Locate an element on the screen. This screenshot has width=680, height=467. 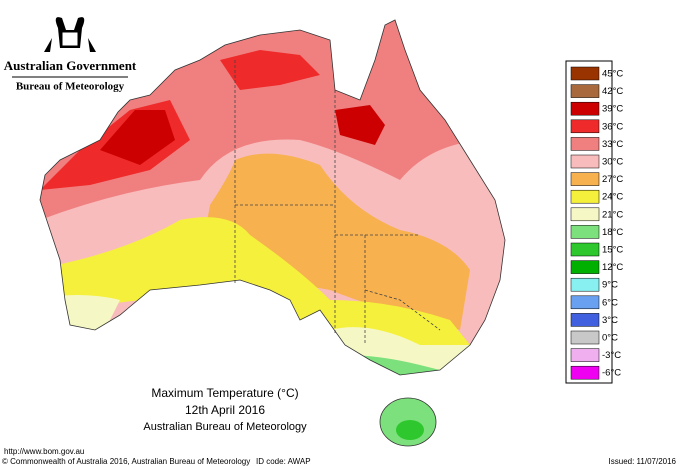
coat-of-arms is located at coordinates (70, 34).